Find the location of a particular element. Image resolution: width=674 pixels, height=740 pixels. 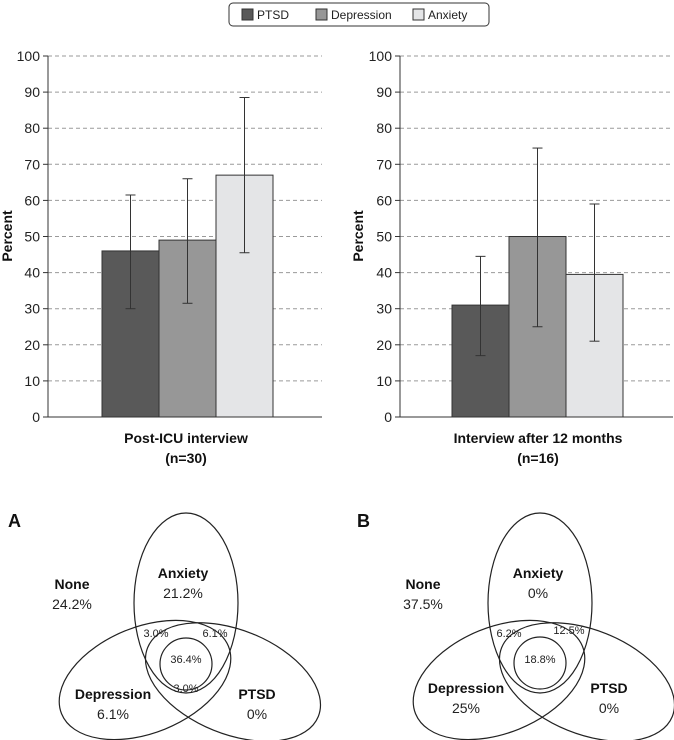

venn-anxiety-value: 21.2% is located at coordinates (183, 593).